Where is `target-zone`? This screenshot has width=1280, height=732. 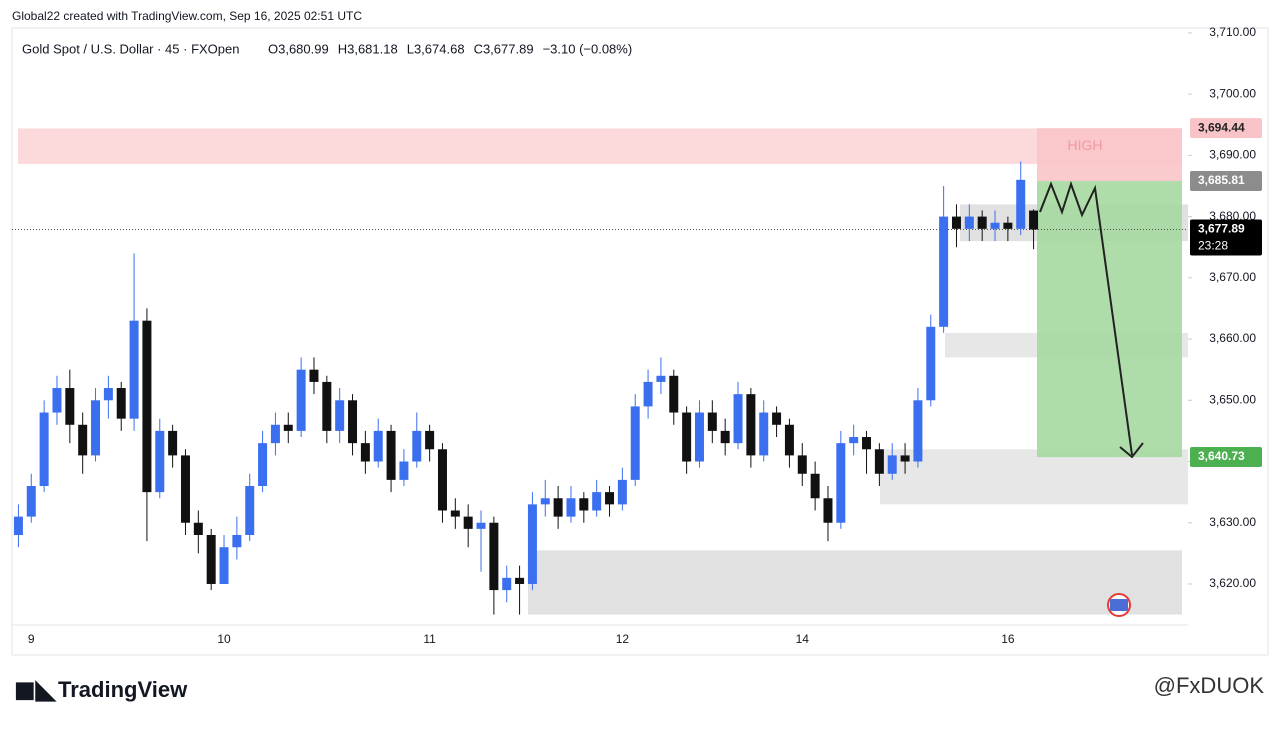 target-zone is located at coordinates (1109, 319).